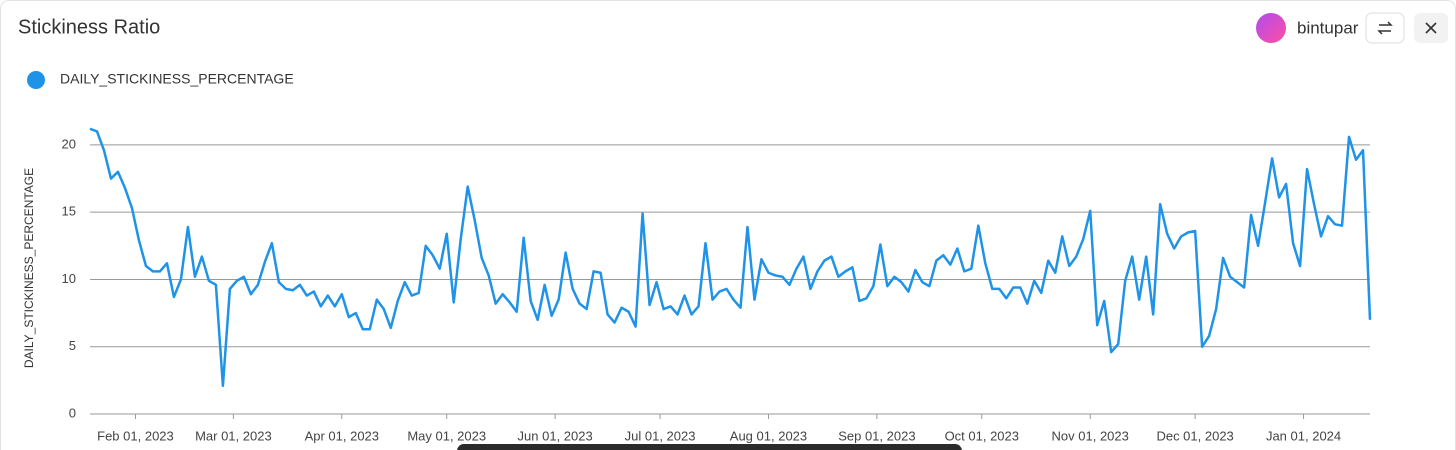  I want to click on x-tick-label: Jan 01, 2024, so click(1303, 435).